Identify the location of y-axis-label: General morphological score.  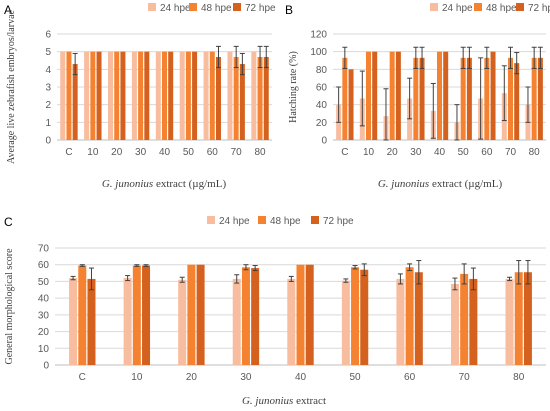
(9, 306).